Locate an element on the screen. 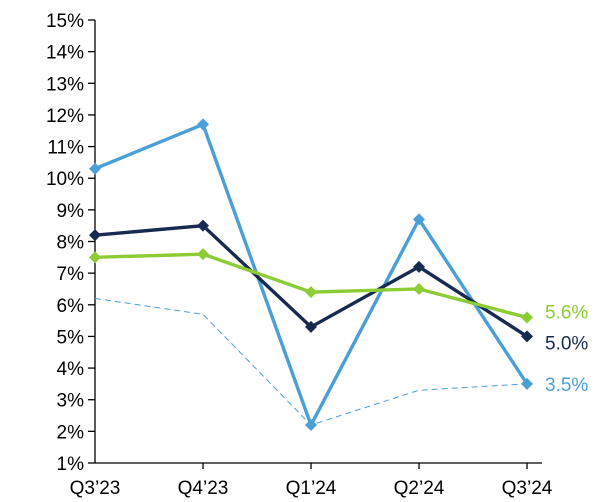 The image size is (603, 502). x-tick-label: Q3’24 is located at coordinates (527, 488).